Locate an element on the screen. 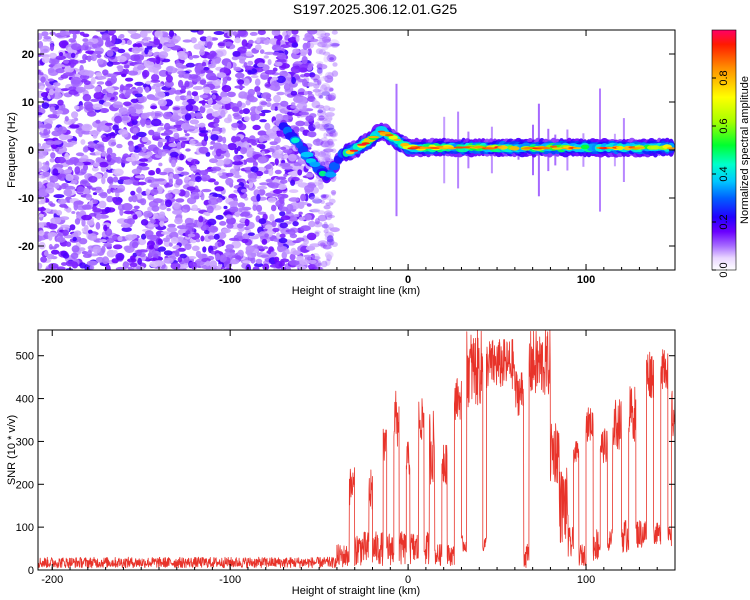 The image size is (750, 600). colorbar-ticks: 0.0 0.2 0.4 0.6 0.8 is located at coordinates (721, 174).